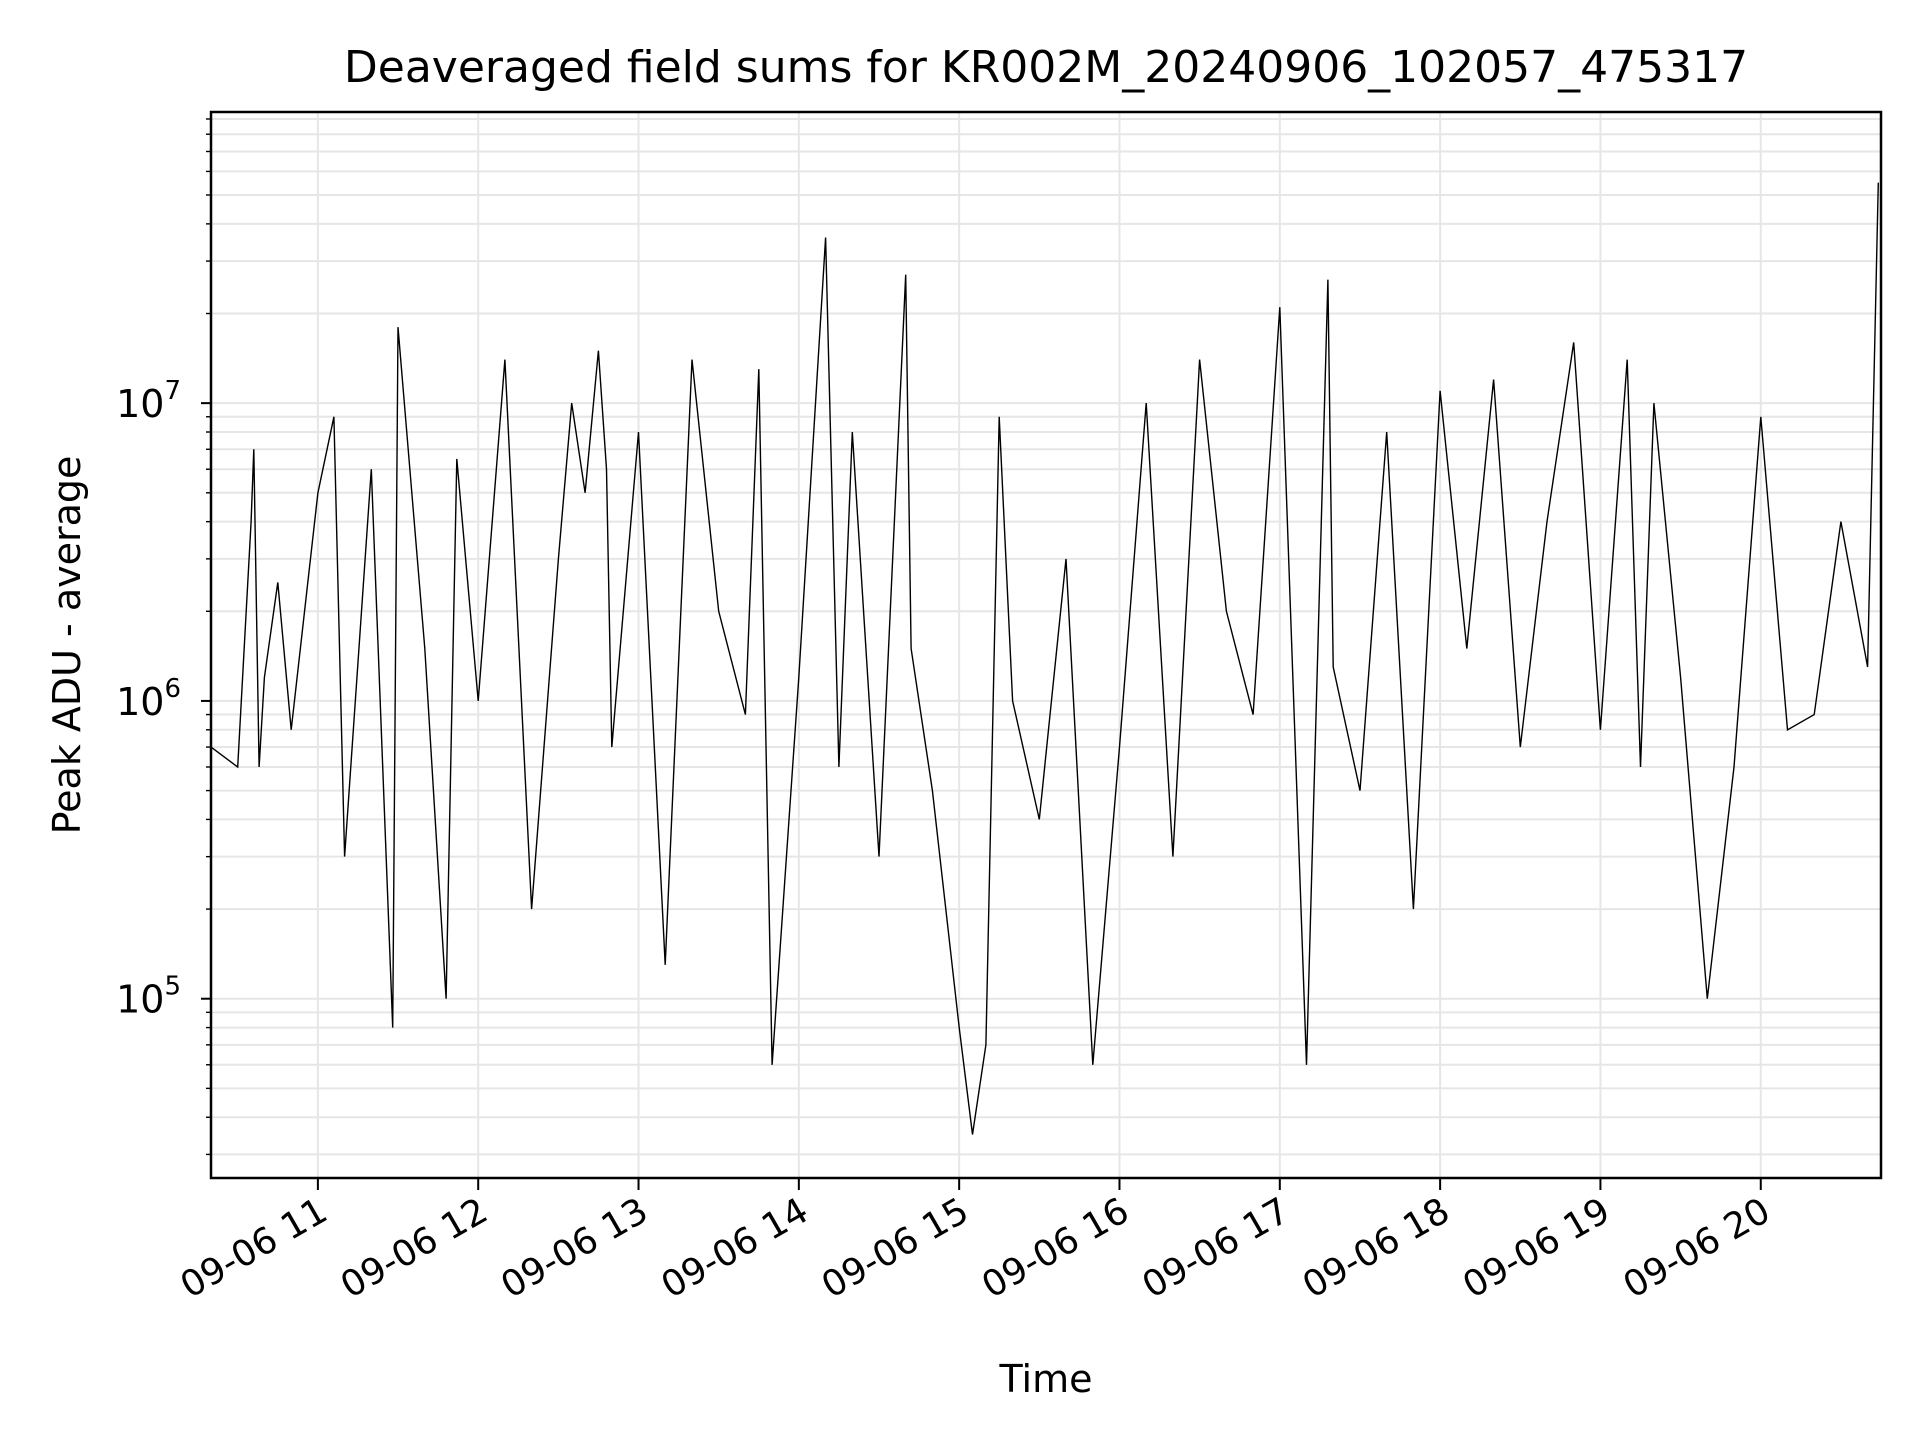  I want to click on y-axis: 10⁵ 10⁶ 10⁷, so click(163, 637).